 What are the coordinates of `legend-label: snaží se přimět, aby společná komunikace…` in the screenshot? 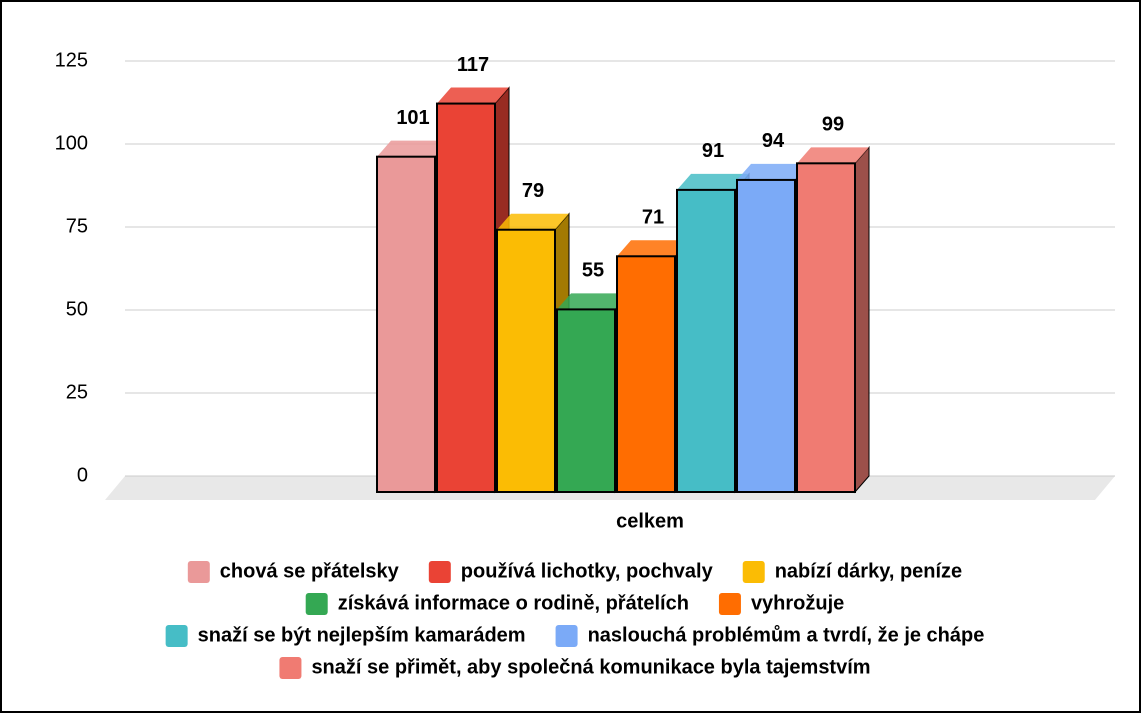 It's located at (590, 667).